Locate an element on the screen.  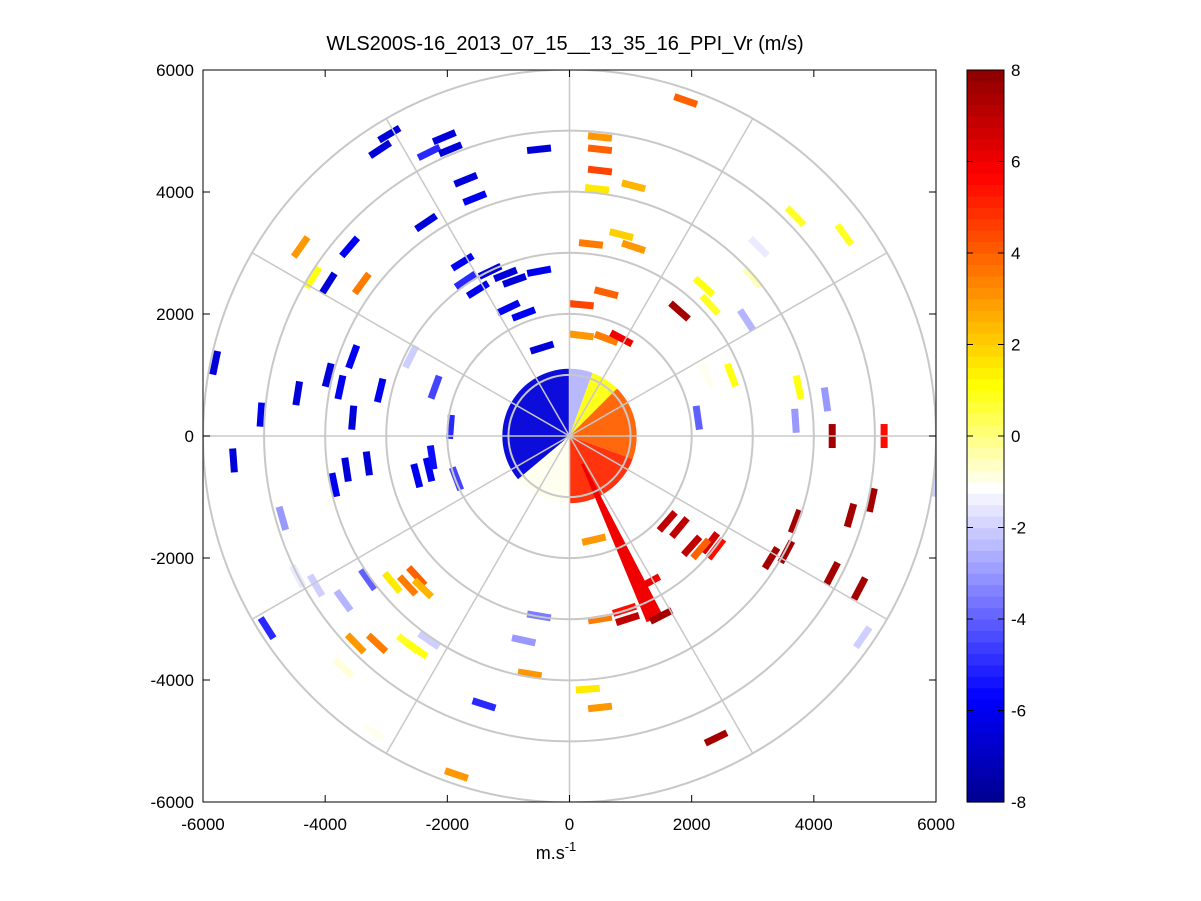
colorbar-tick-label: -2 is located at coordinates (1018, 528).